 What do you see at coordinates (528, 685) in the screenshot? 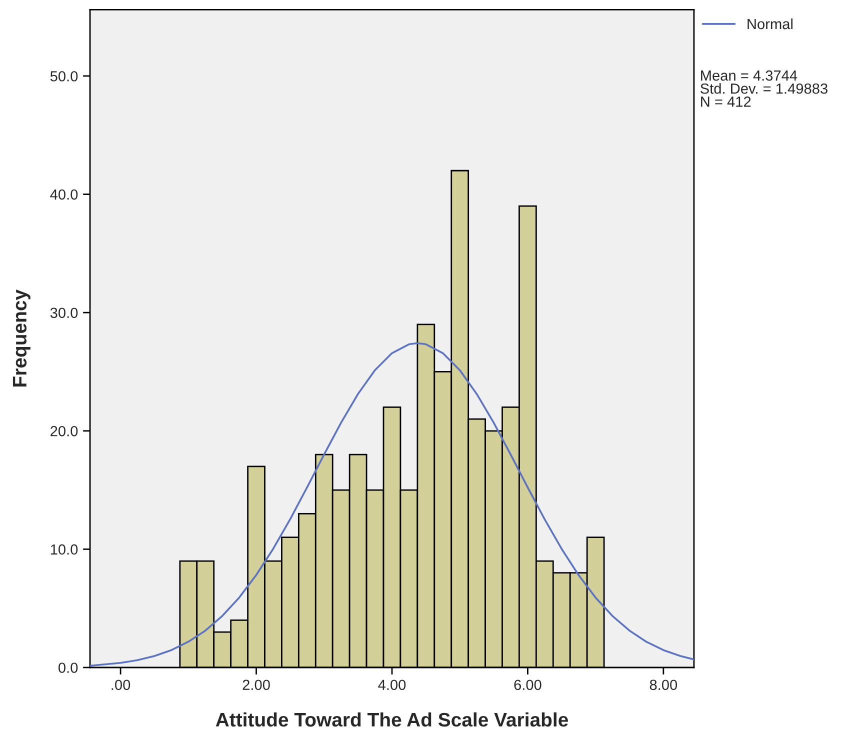
I see `x-tick-label: 6.00` at bounding box center [528, 685].